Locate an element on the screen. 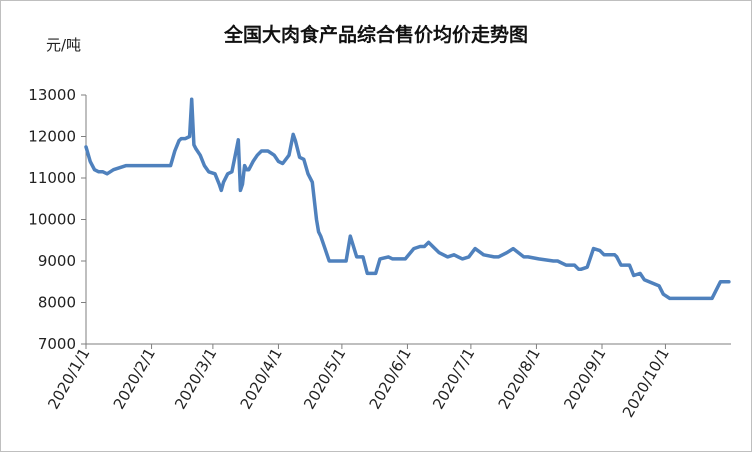  y-tick-label: 13000 is located at coordinates (52, 95).